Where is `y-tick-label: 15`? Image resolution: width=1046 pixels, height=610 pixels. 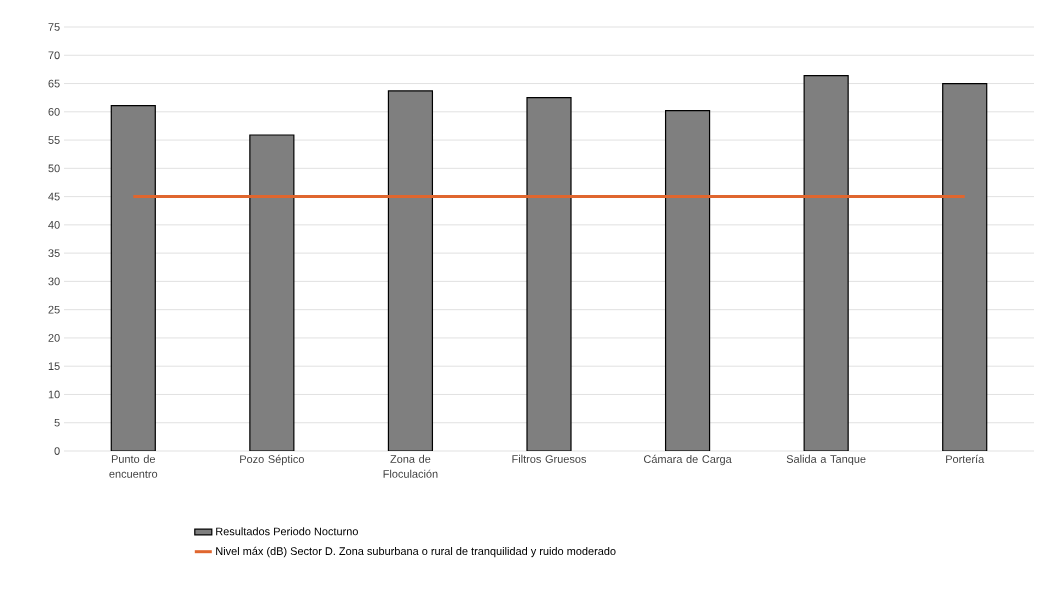
y-tick-label: 15 is located at coordinates (54, 366).